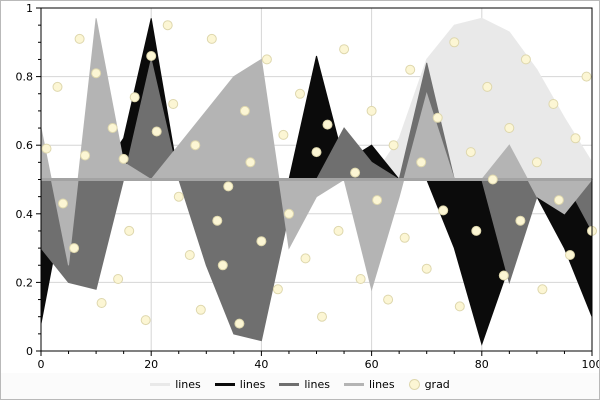 This screenshot has width=600, height=400. Describe the element at coordinates (29, 351) in the screenshot. I see `y-tick-label: 0` at that location.